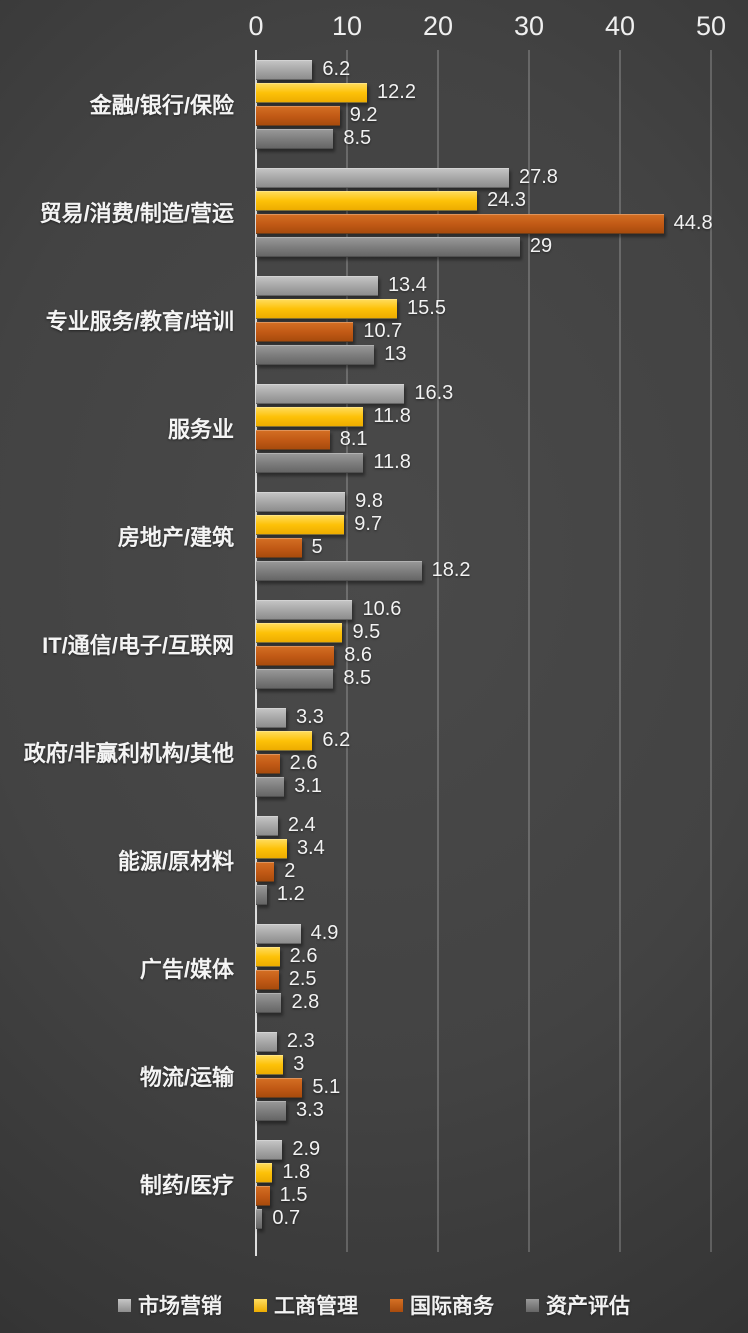 This screenshot has width=748, height=1333. What do you see at coordinates (293, 1195) in the screenshot?
I see `bar-value-label: 1.5` at bounding box center [293, 1195].